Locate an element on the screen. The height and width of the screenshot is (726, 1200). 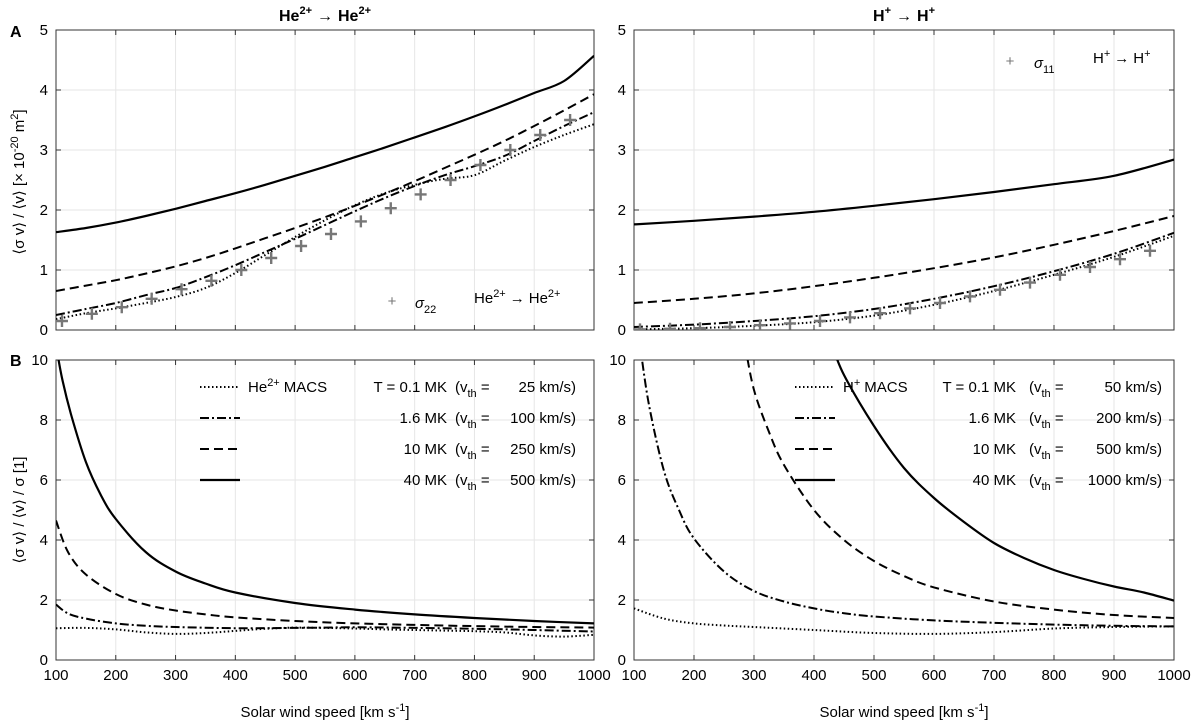
title-left-base-2: He is located at coordinates (348, 16).